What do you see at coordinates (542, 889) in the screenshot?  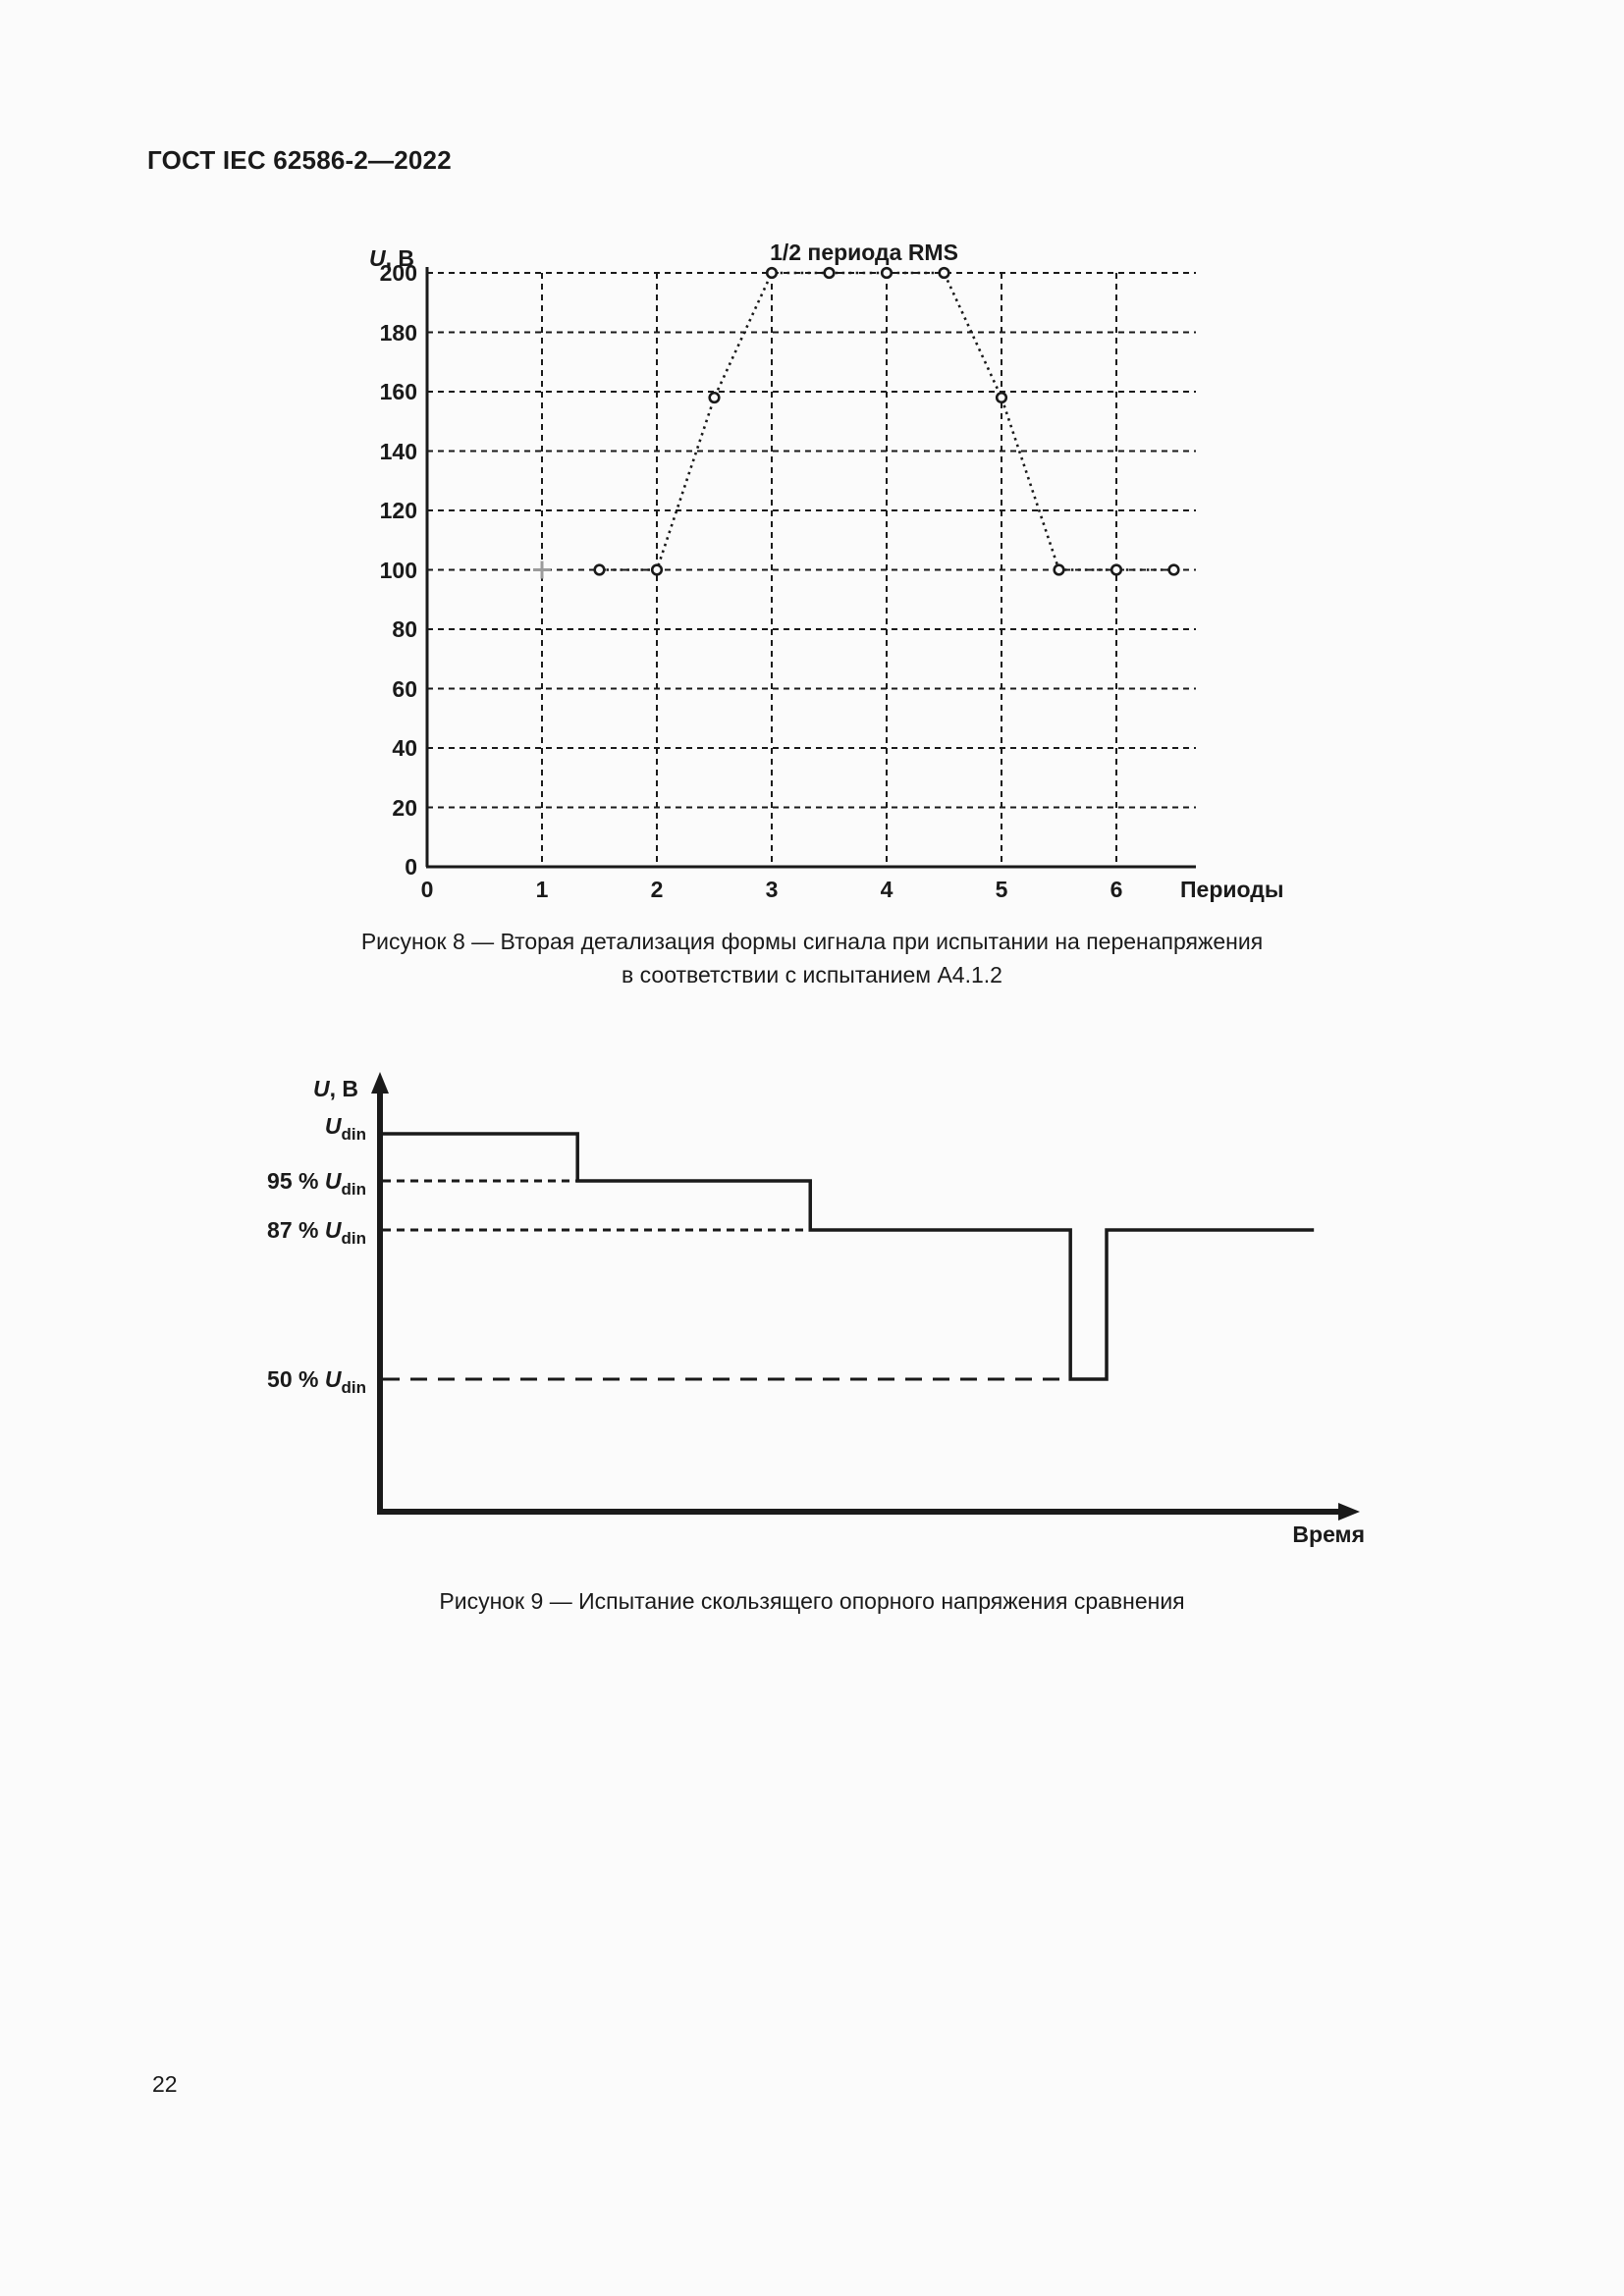 I see `figure8-x-tick-label: 1` at bounding box center [542, 889].